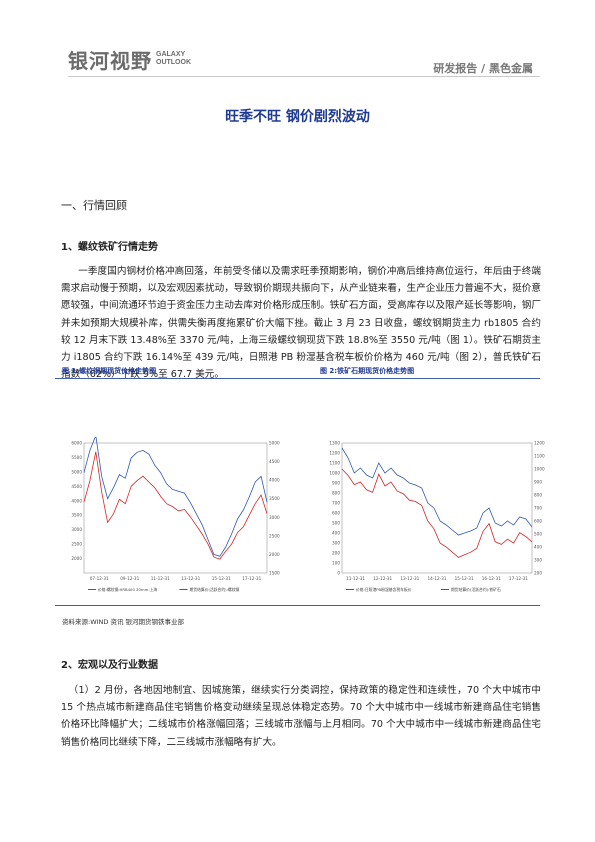 The width and height of the screenshot is (595, 842). I want to click on y-left-tick-label: 5500, so click(76, 457).